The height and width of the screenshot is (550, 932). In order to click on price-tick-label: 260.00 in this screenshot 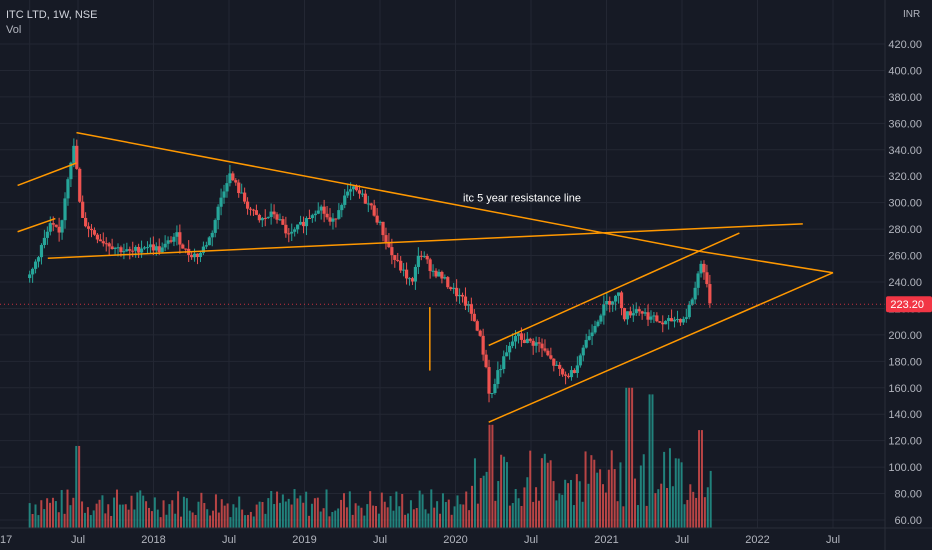, I will do `click(905, 257)`.